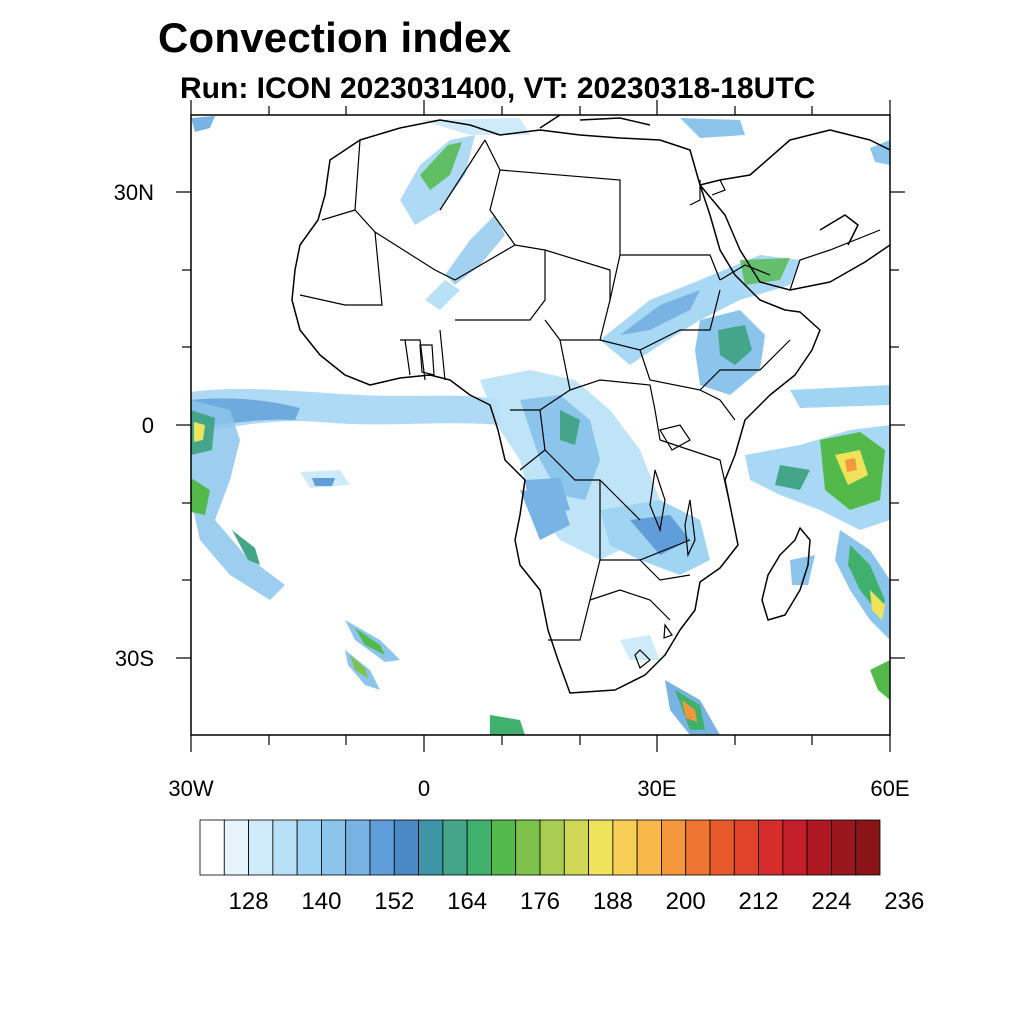 This screenshot has height=1024, width=1024. I want to click on chart-title: Convection index, so click(335, 37).